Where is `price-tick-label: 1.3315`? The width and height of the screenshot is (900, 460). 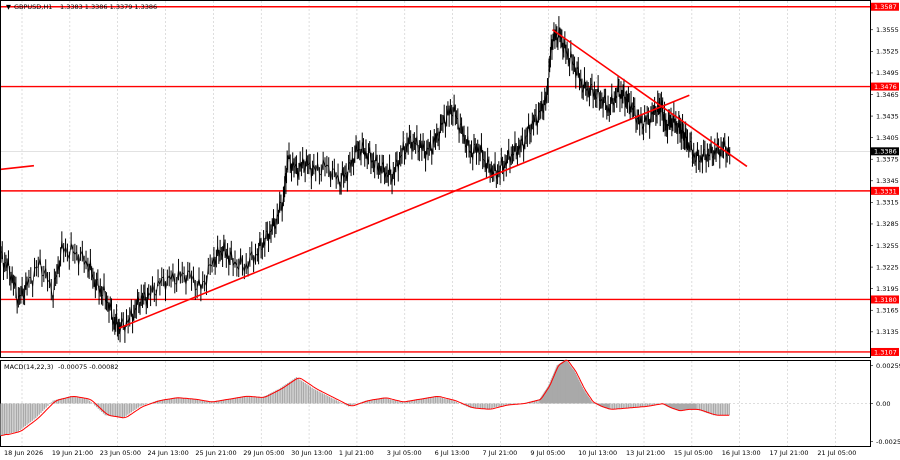 price-tick-label: 1.3315 is located at coordinates (887, 203).